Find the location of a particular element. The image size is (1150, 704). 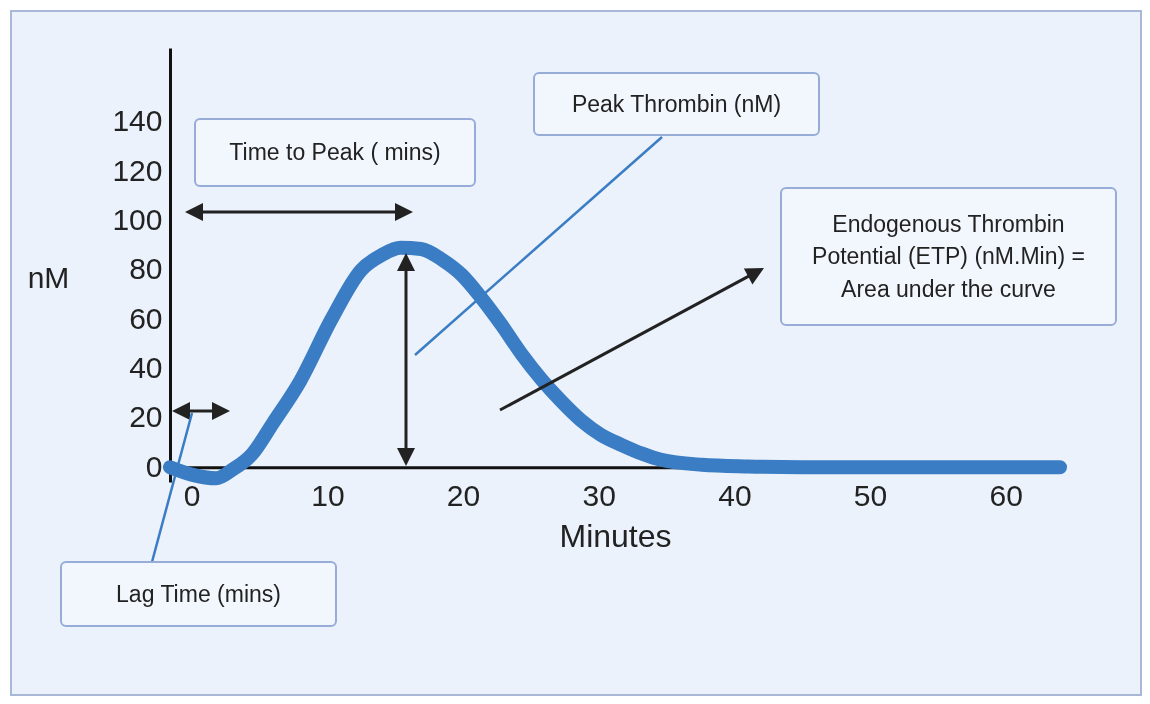

x-tick-label: 20 is located at coordinates (463, 495).